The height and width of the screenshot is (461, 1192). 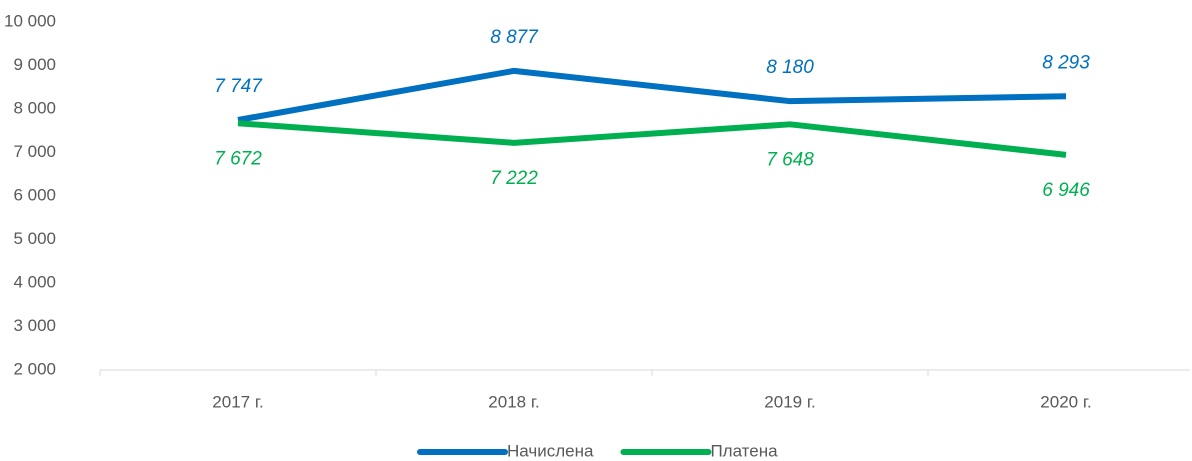 What do you see at coordinates (789, 401) in the screenshot?
I see `x-tick-label: 2019 г.` at bounding box center [789, 401].